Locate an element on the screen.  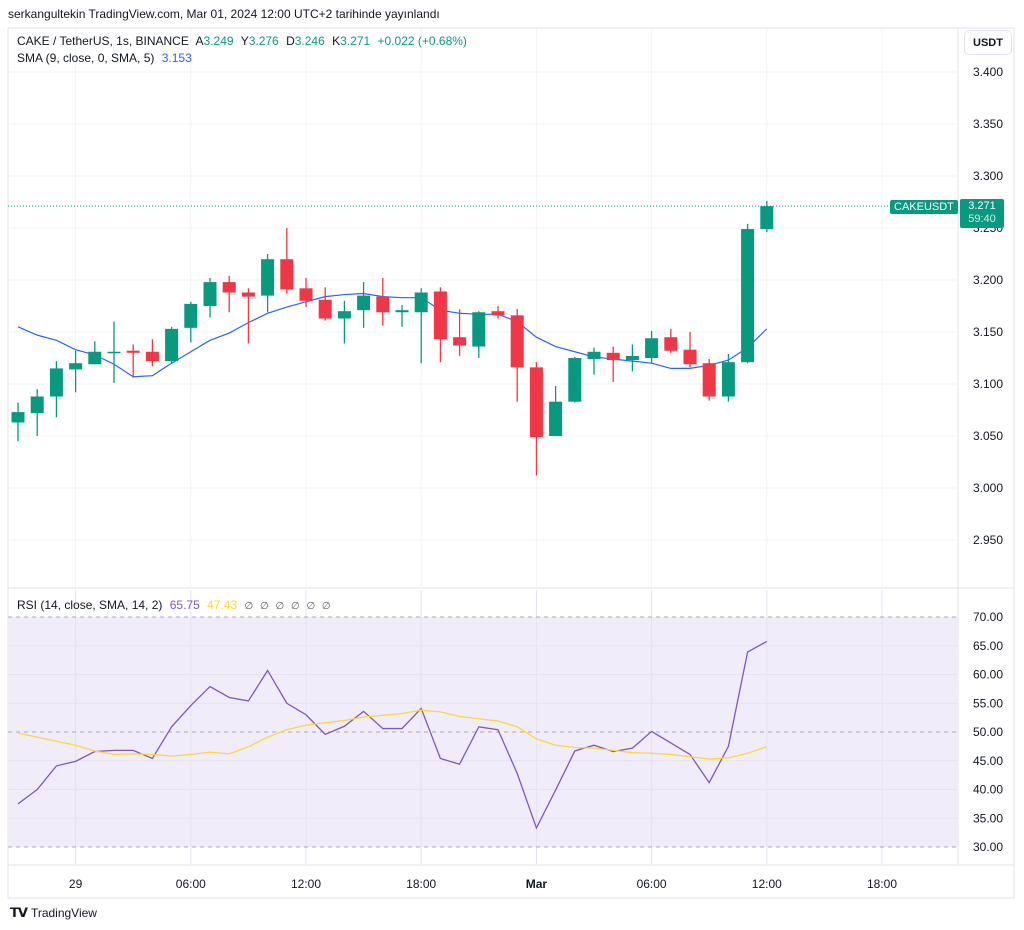
bar-countdown: 59:40 is located at coordinates (982, 219).